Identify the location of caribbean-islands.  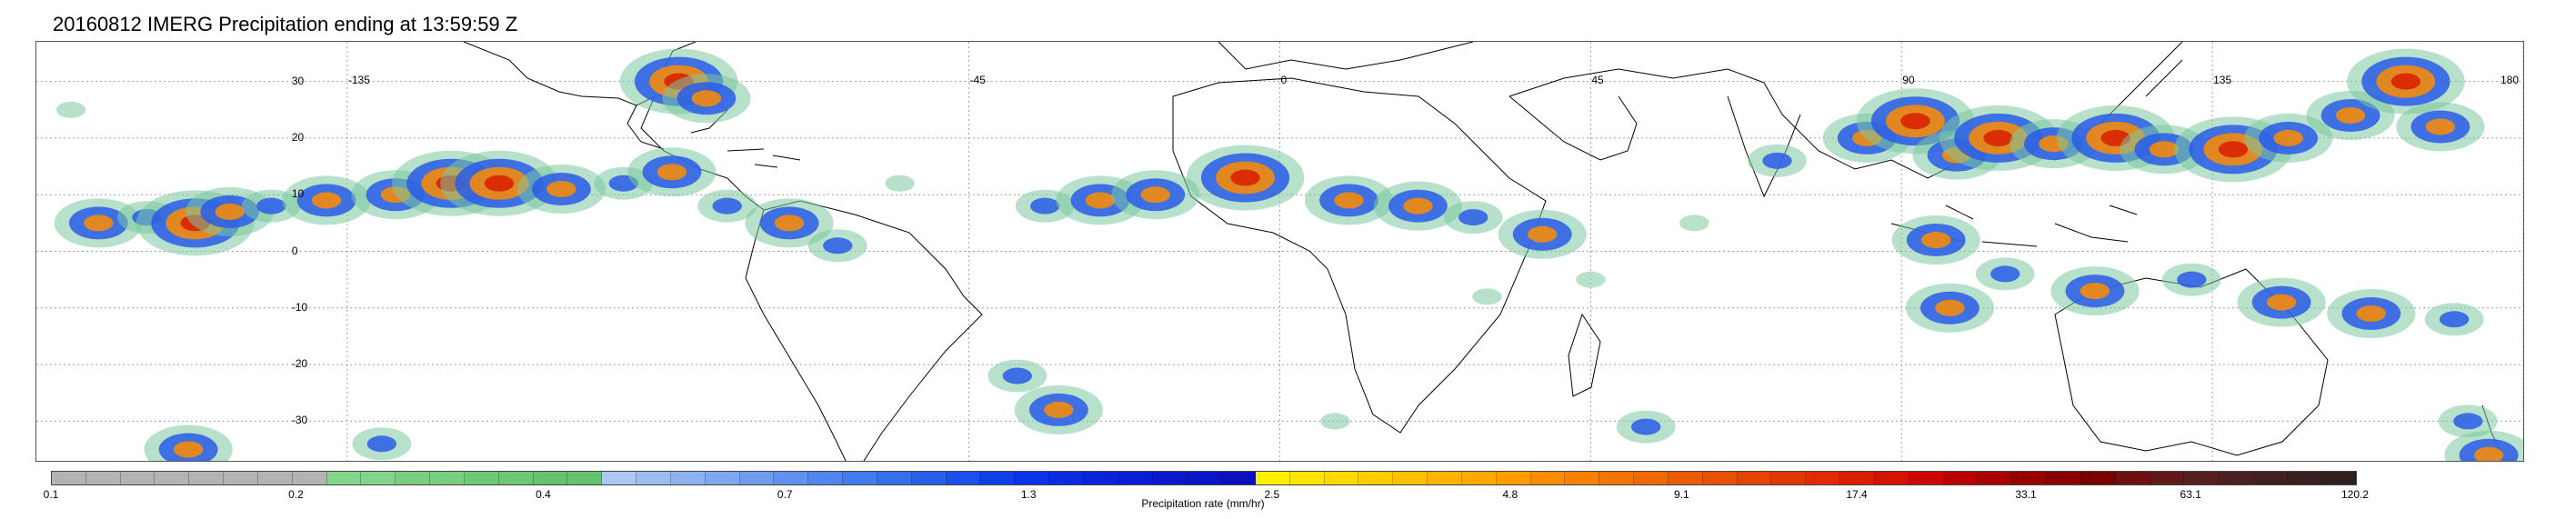
(764, 158).